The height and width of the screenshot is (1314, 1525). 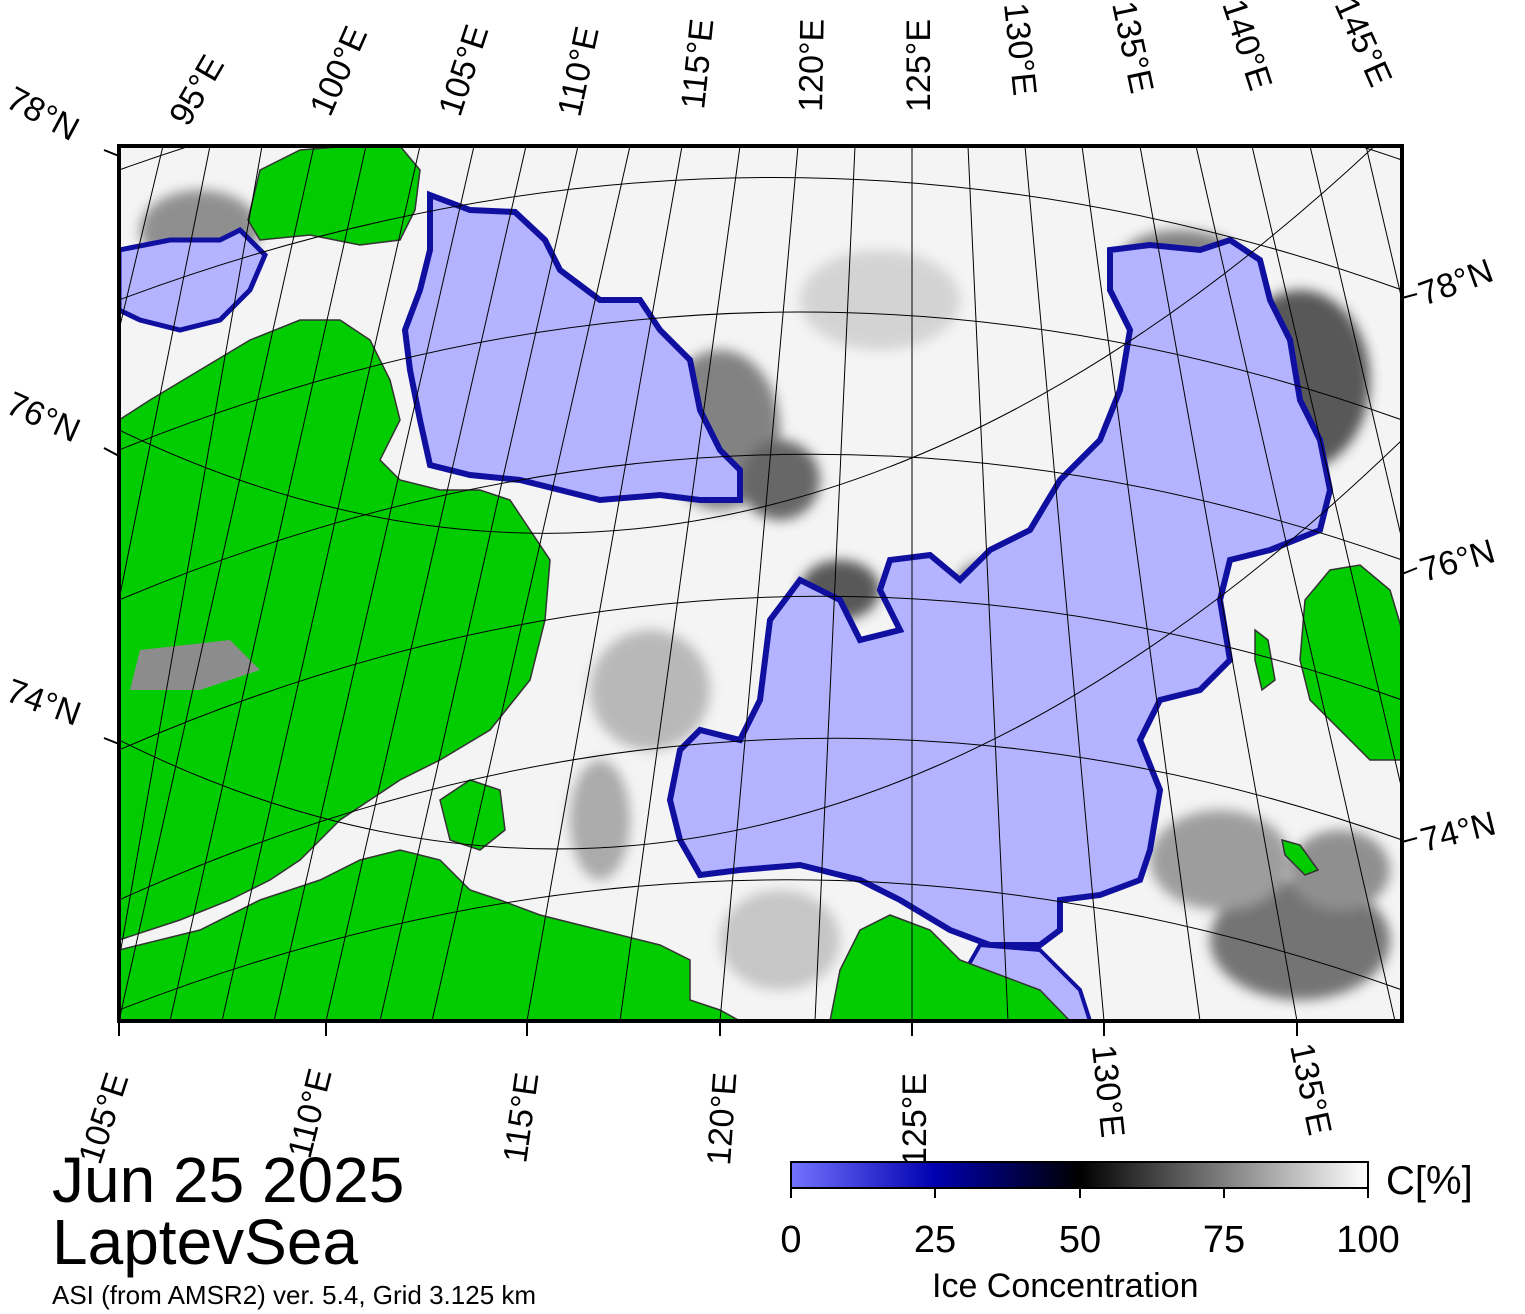 What do you see at coordinates (722, 1118) in the screenshot?
I see `bottom-lon-label: 120°E` at bounding box center [722, 1118].